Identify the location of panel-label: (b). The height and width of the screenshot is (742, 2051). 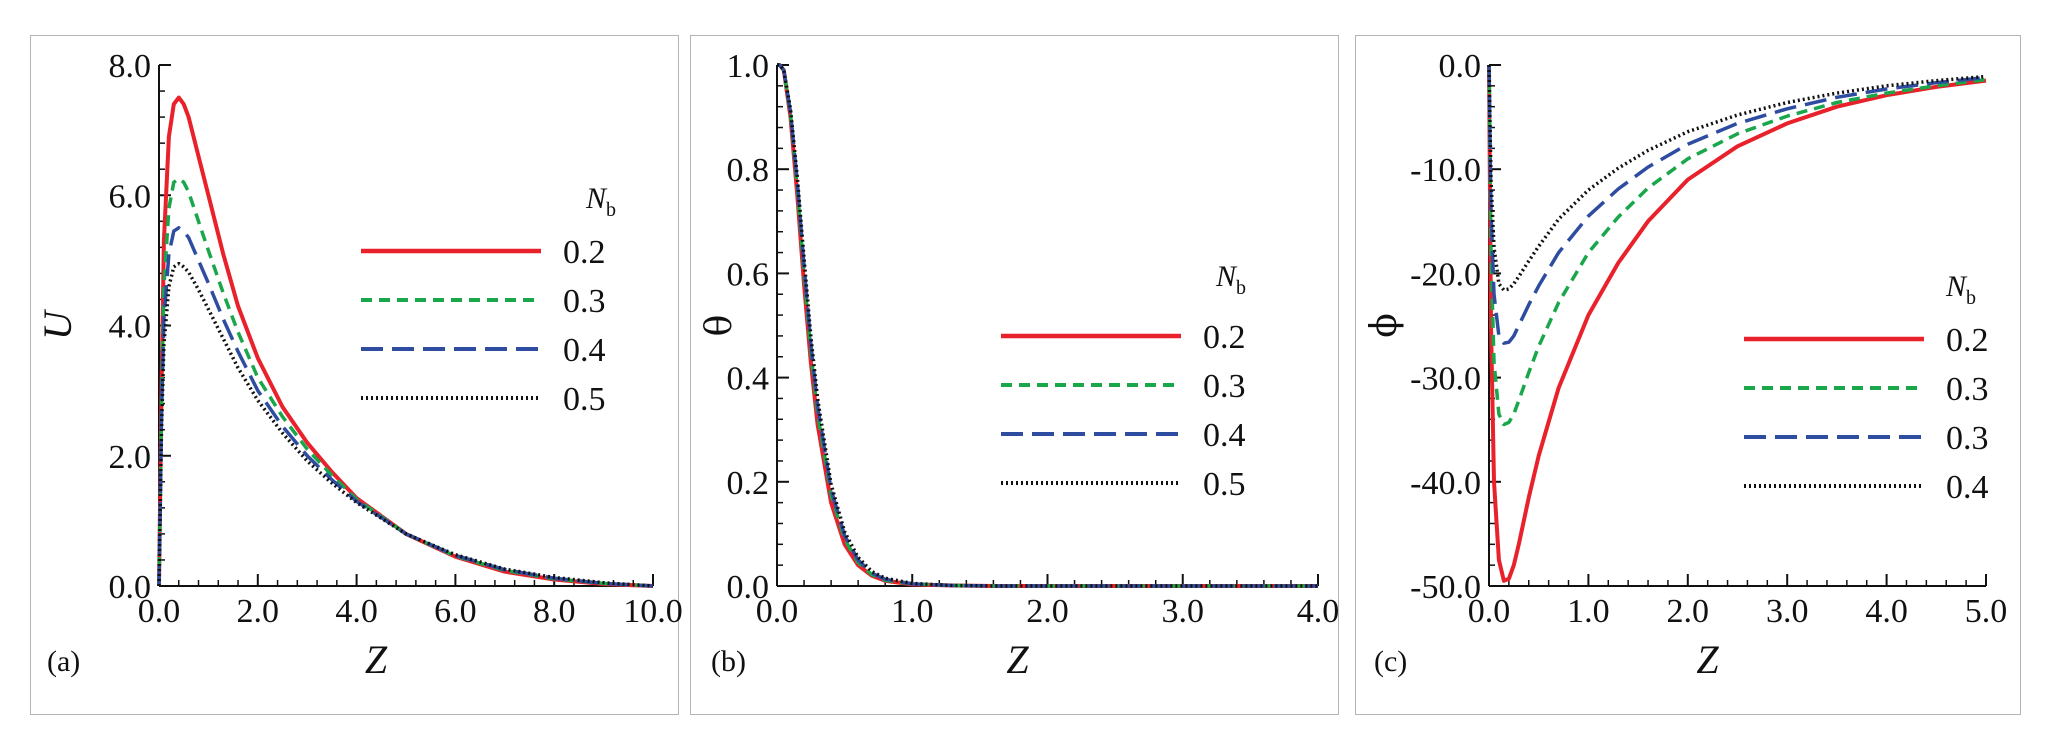
(728, 661).